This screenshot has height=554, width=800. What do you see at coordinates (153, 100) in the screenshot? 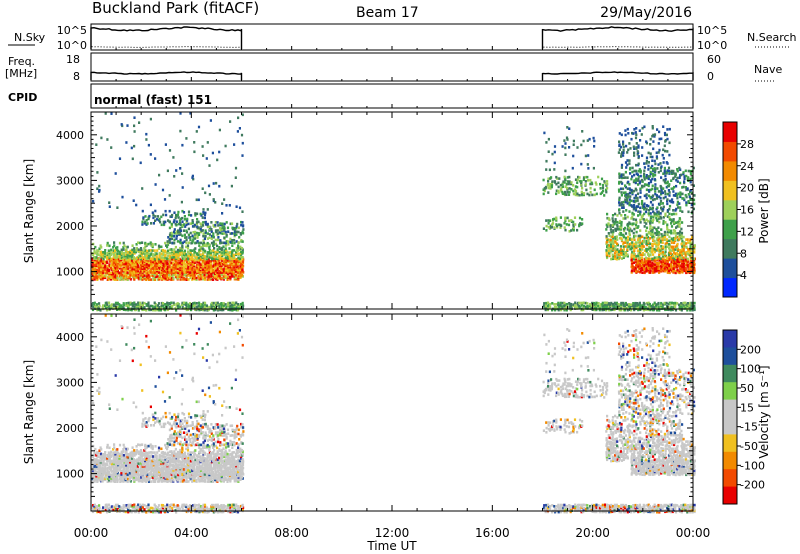
I see `cpid-value: normal (fast) 151` at bounding box center [153, 100].